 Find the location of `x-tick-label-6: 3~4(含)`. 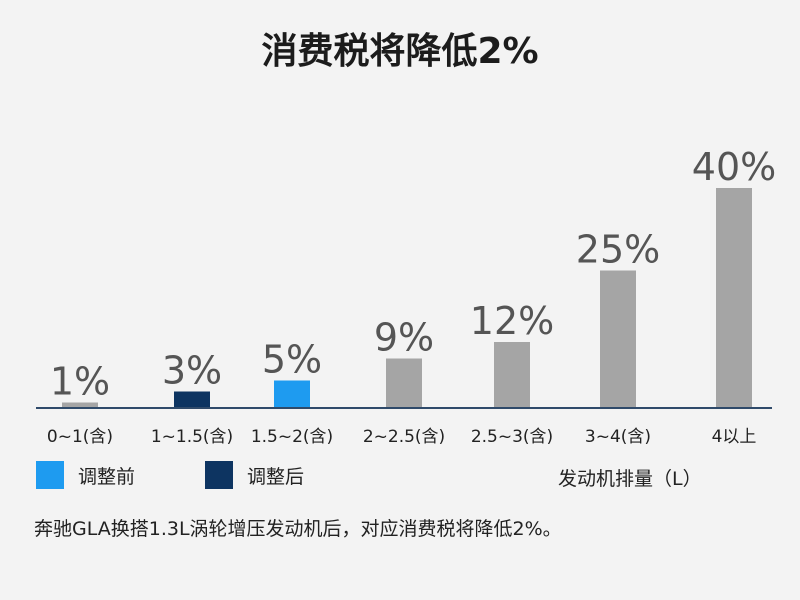

x-tick-label-6: 3~4(含) is located at coordinates (618, 437).